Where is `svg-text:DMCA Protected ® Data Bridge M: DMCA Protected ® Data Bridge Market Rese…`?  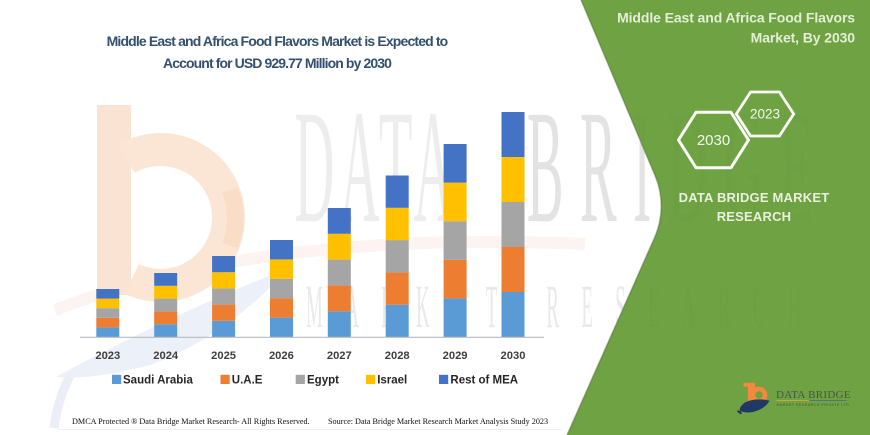
svg-text:DMCA Protected ® Data Bridge M: DMCA Protected ® Data Bridge Market Rese… is located at coordinates (191, 421).